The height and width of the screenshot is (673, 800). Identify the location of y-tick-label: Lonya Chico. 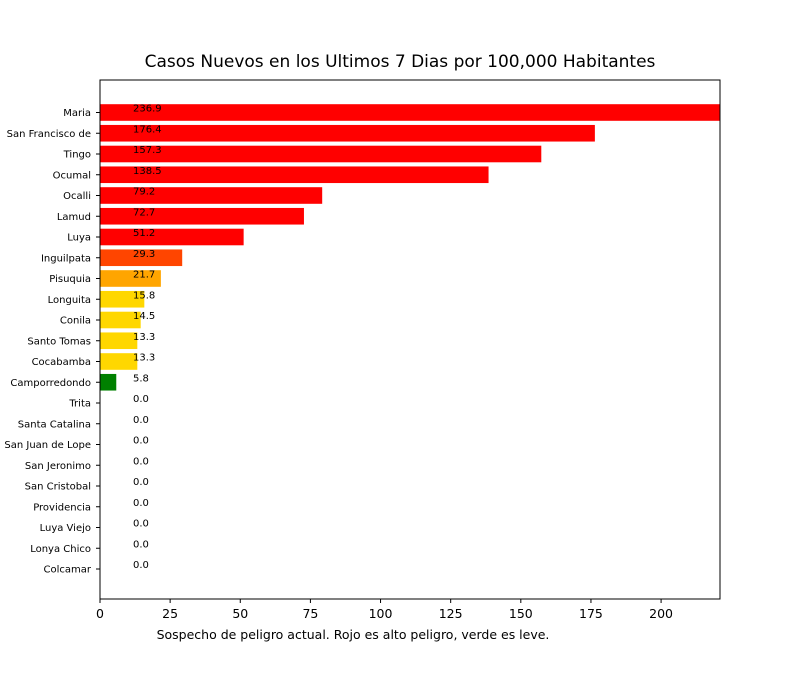
(60, 549).